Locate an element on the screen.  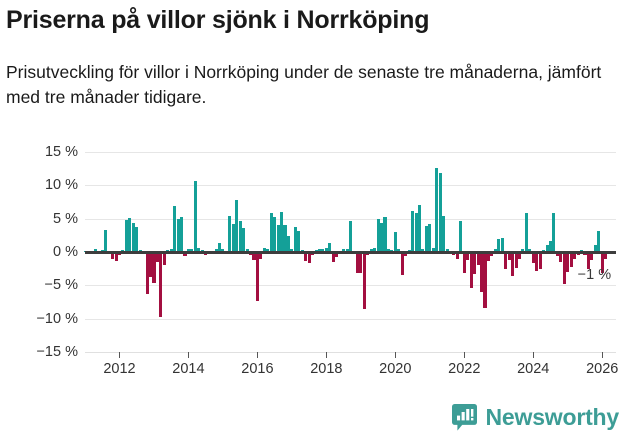
x-axis-tick-label: 2012 is located at coordinates (119, 369).